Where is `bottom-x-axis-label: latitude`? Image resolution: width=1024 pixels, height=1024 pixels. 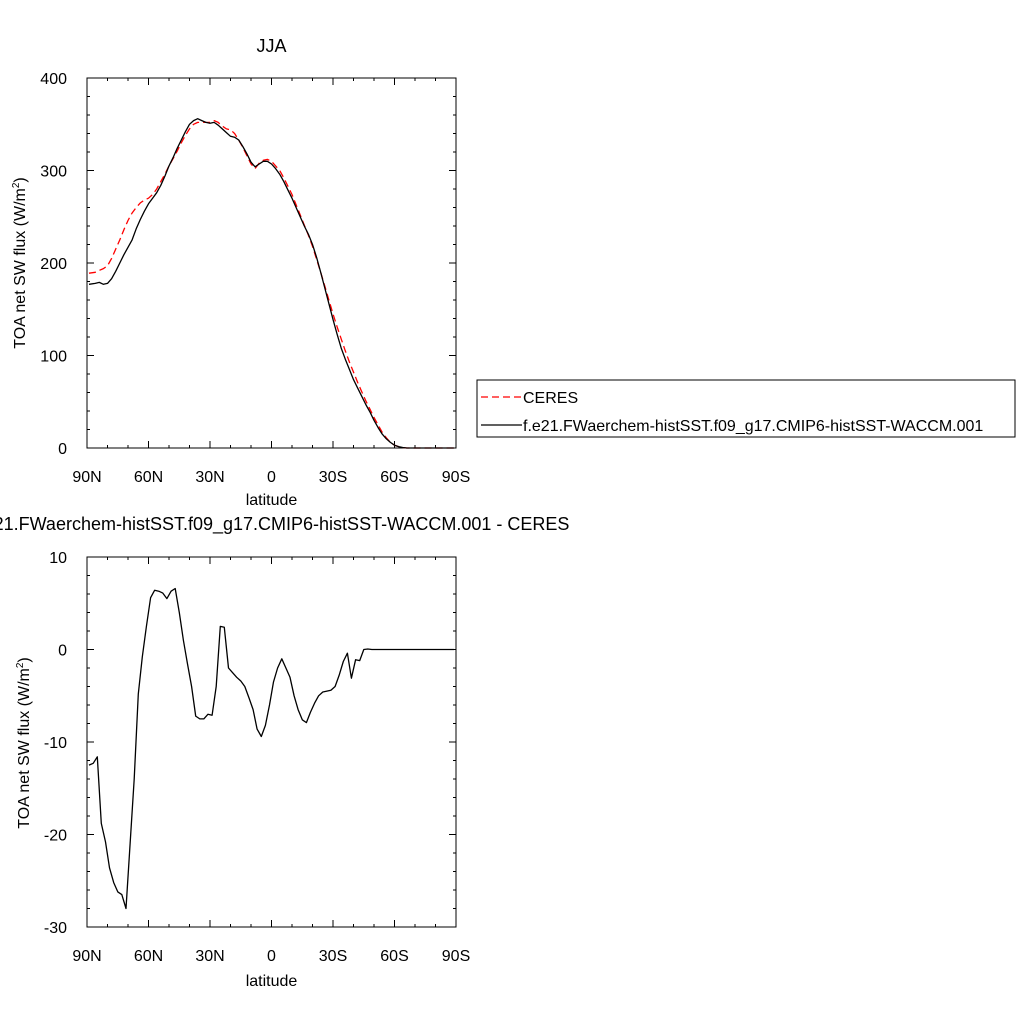 bottom-x-axis-label: latitude is located at coordinates (272, 981).